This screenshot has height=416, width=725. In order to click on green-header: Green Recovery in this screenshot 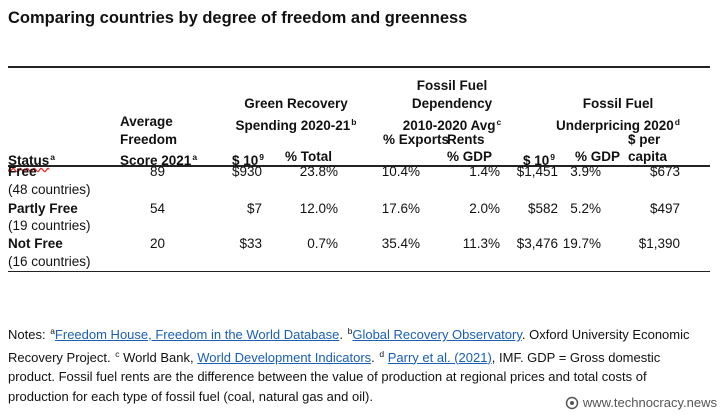, I will do `click(296, 104)`.